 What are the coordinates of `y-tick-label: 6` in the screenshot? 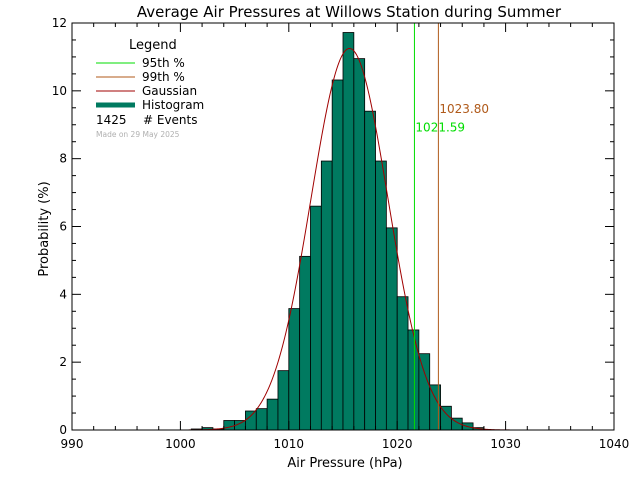 It's located at (63, 227).